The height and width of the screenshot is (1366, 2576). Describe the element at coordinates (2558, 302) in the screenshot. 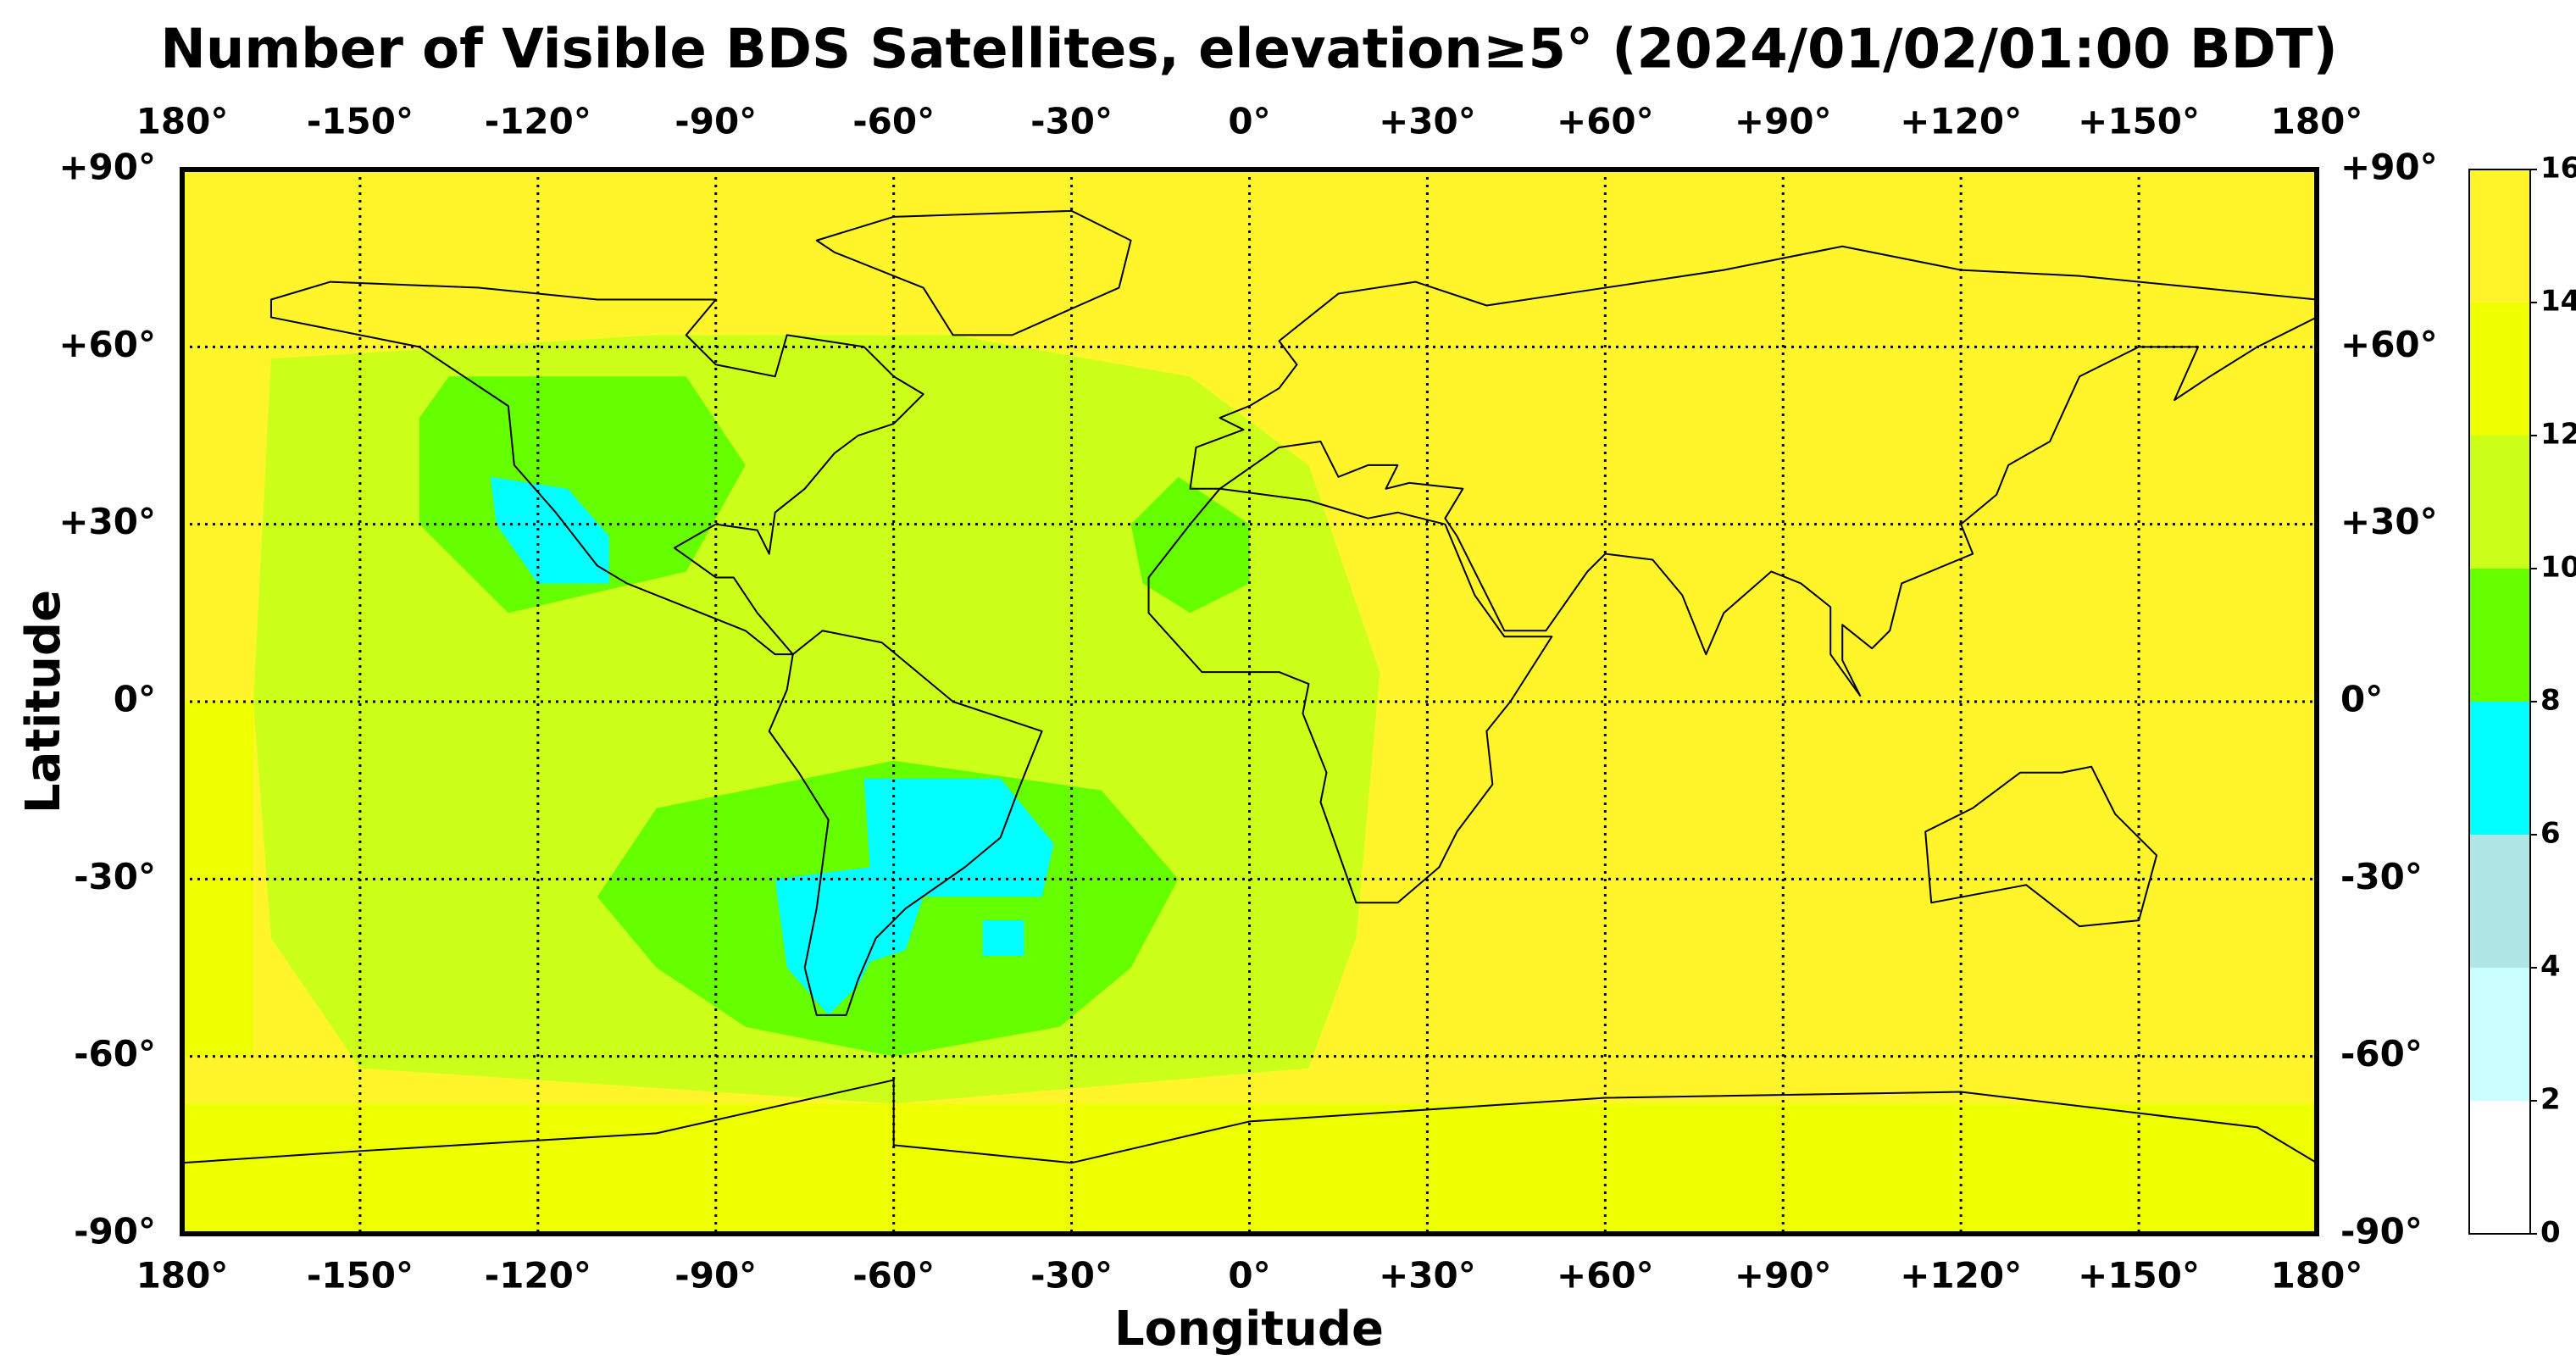

I see `colorbar-tick-label: 14` at that location.